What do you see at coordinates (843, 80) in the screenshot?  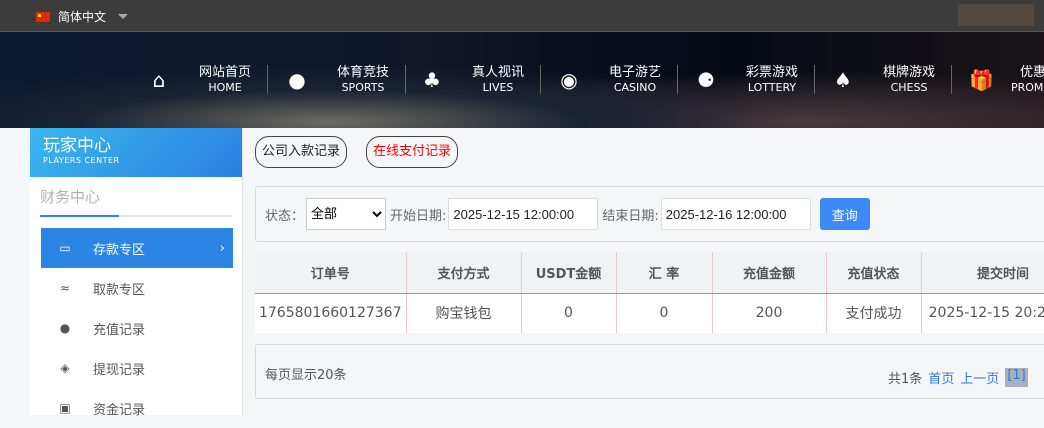 I see `spade-icon: ♠` at bounding box center [843, 80].